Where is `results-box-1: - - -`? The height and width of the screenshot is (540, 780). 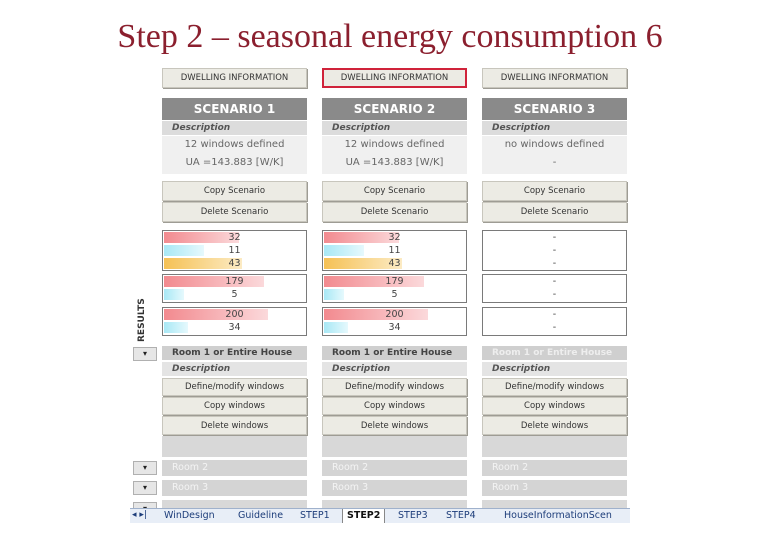
results-box-1: - - - is located at coordinates (554, 250).